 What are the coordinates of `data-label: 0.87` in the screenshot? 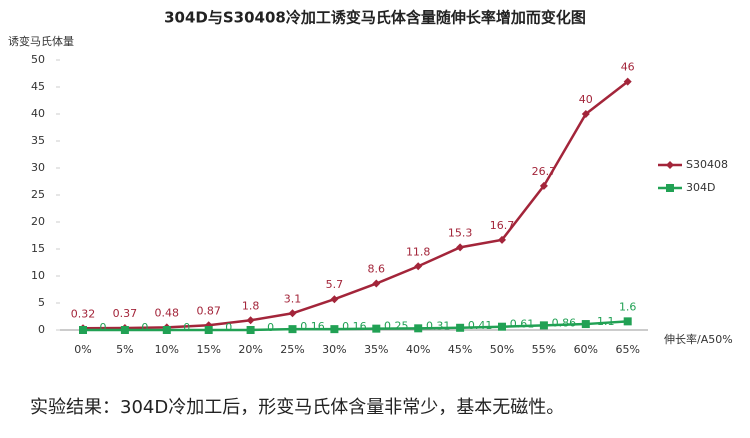 It's located at (208, 310).